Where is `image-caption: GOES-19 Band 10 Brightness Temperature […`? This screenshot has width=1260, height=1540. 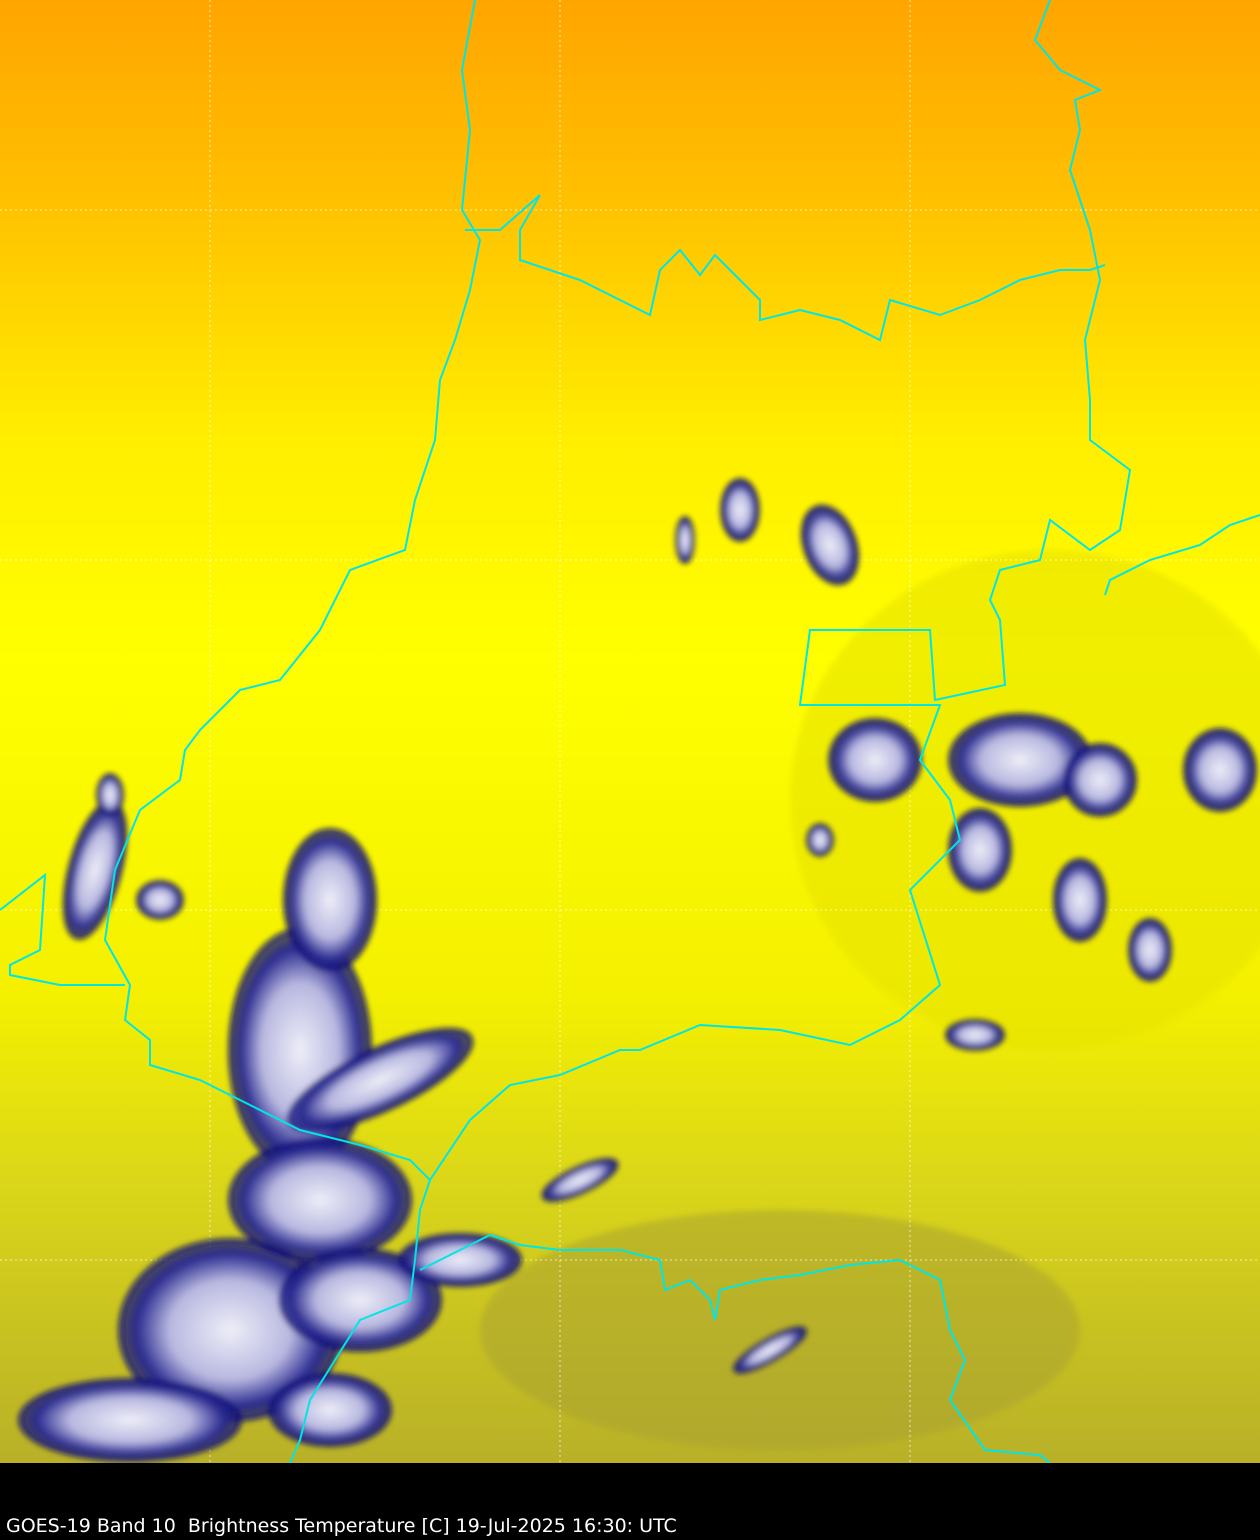 image-caption: GOES-19 Band 10 Brightness Temperature [… is located at coordinates (341, 1526).